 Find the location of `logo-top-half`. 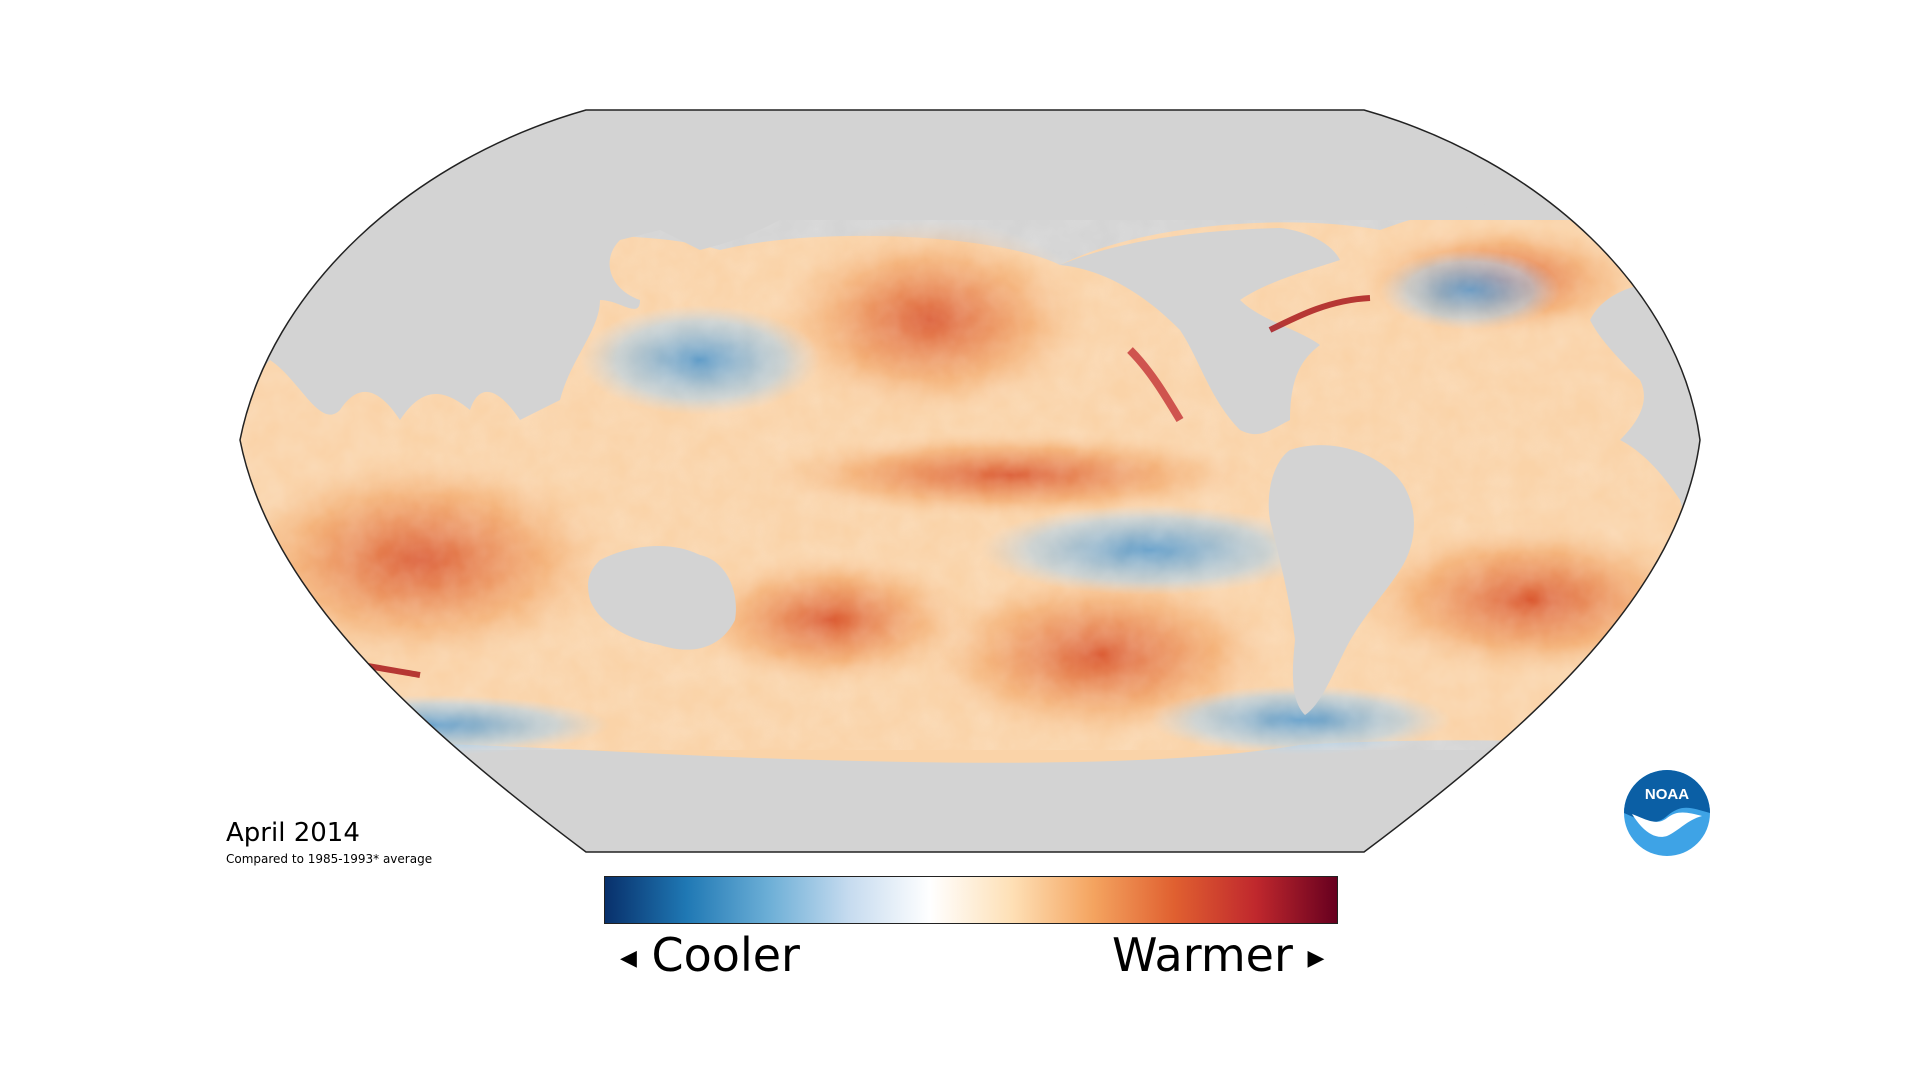

logo-top-half is located at coordinates (1667, 796).